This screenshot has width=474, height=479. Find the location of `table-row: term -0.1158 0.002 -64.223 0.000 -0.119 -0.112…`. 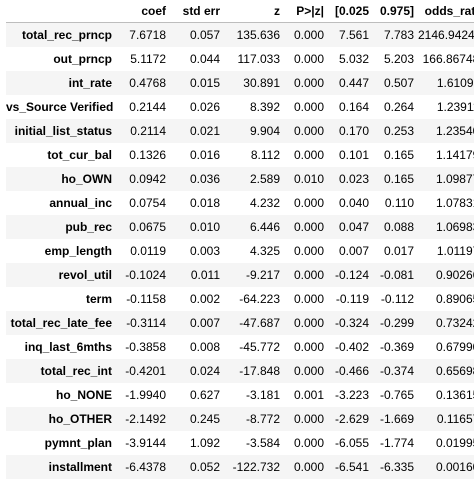

table-row: term -0.1158 0.002 -64.223 0.000 -0.119 -0.112… is located at coordinates (240, 299).